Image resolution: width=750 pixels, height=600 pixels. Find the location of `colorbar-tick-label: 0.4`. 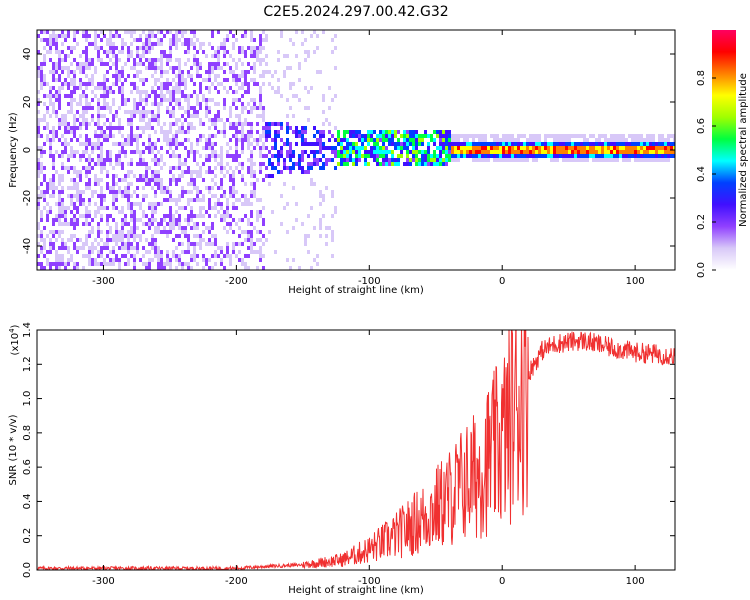

colorbar-tick-label: 0.4 is located at coordinates (701, 174).